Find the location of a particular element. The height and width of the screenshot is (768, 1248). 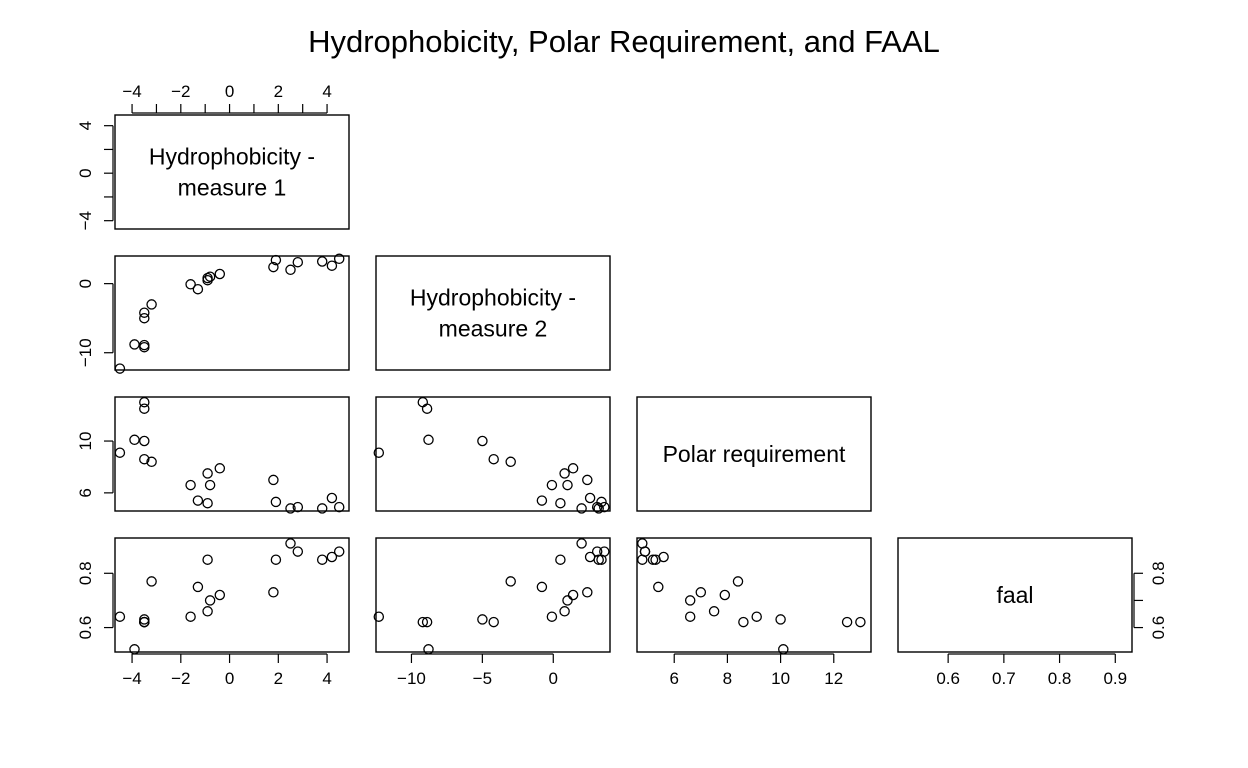

x-tick-label-h2: 0 is located at coordinates (553, 678).